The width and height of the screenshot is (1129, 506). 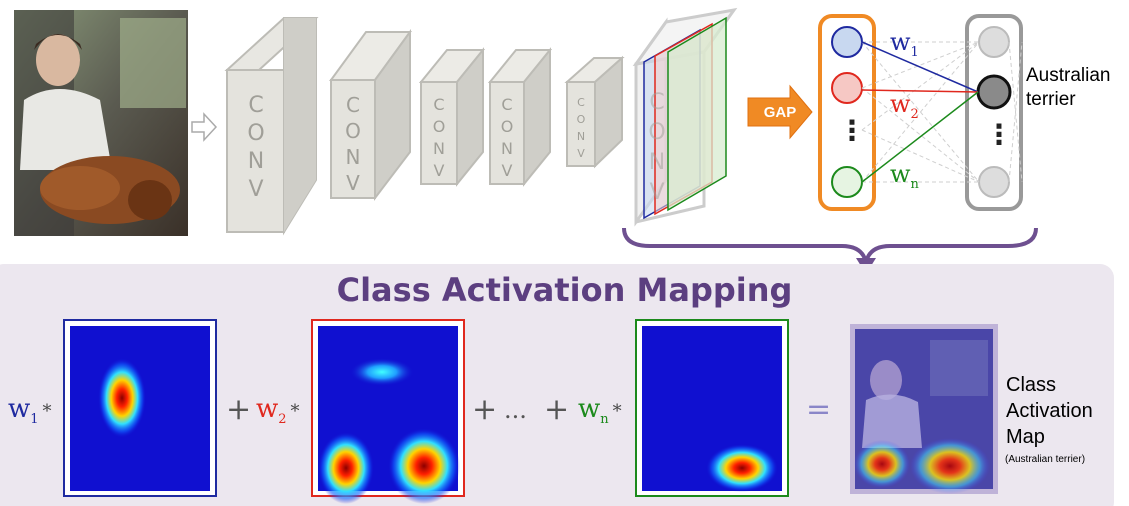 What do you see at coordinates (712, 408) in the screenshot?
I see `heatmap-n` at bounding box center [712, 408].